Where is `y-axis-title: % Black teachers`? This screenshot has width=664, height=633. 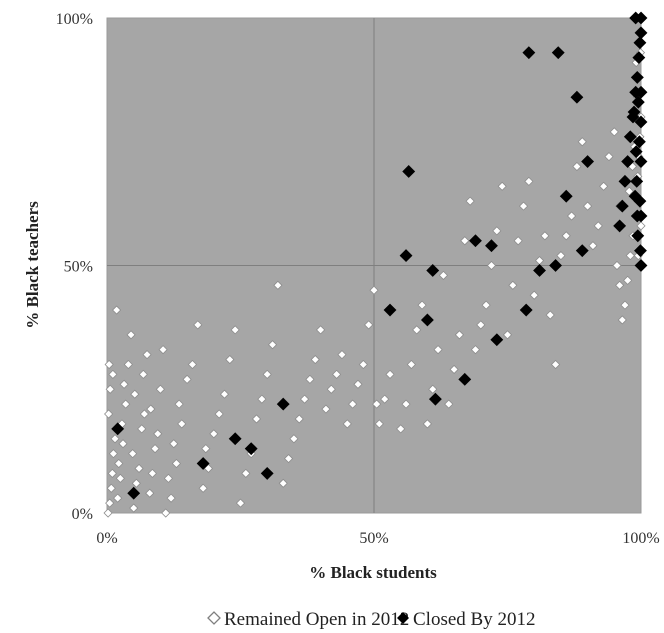
y-axis-title: % Black teachers is located at coordinates (32, 265).